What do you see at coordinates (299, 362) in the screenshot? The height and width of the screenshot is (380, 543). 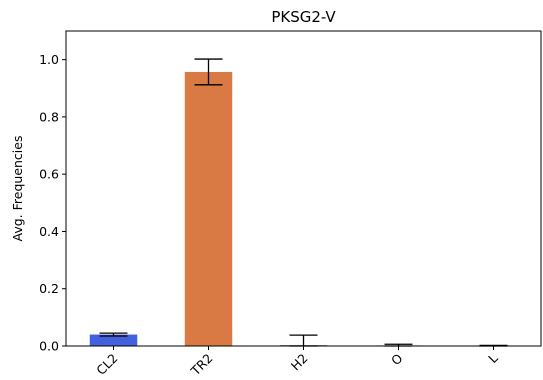 I see `x-tick-label: H2` at bounding box center [299, 362].